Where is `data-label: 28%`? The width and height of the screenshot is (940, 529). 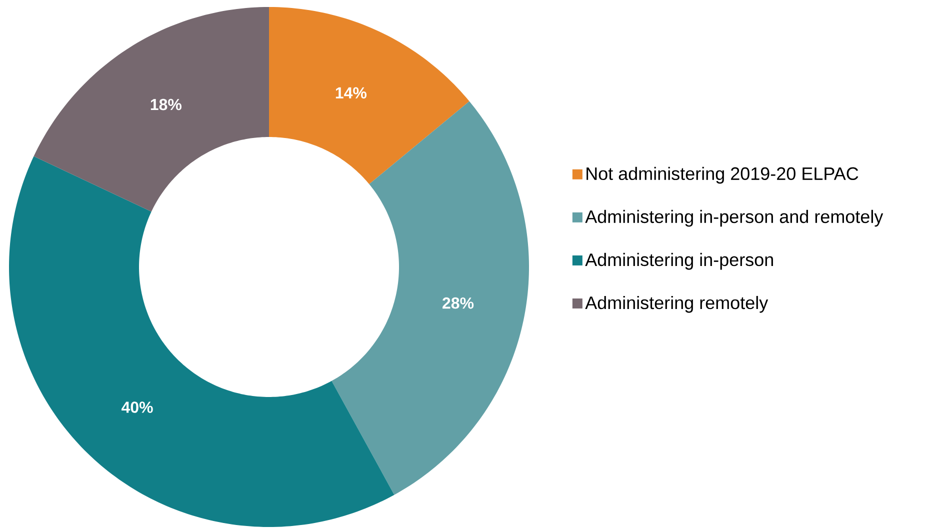 data-label: 28% is located at coordinates (458, 303).